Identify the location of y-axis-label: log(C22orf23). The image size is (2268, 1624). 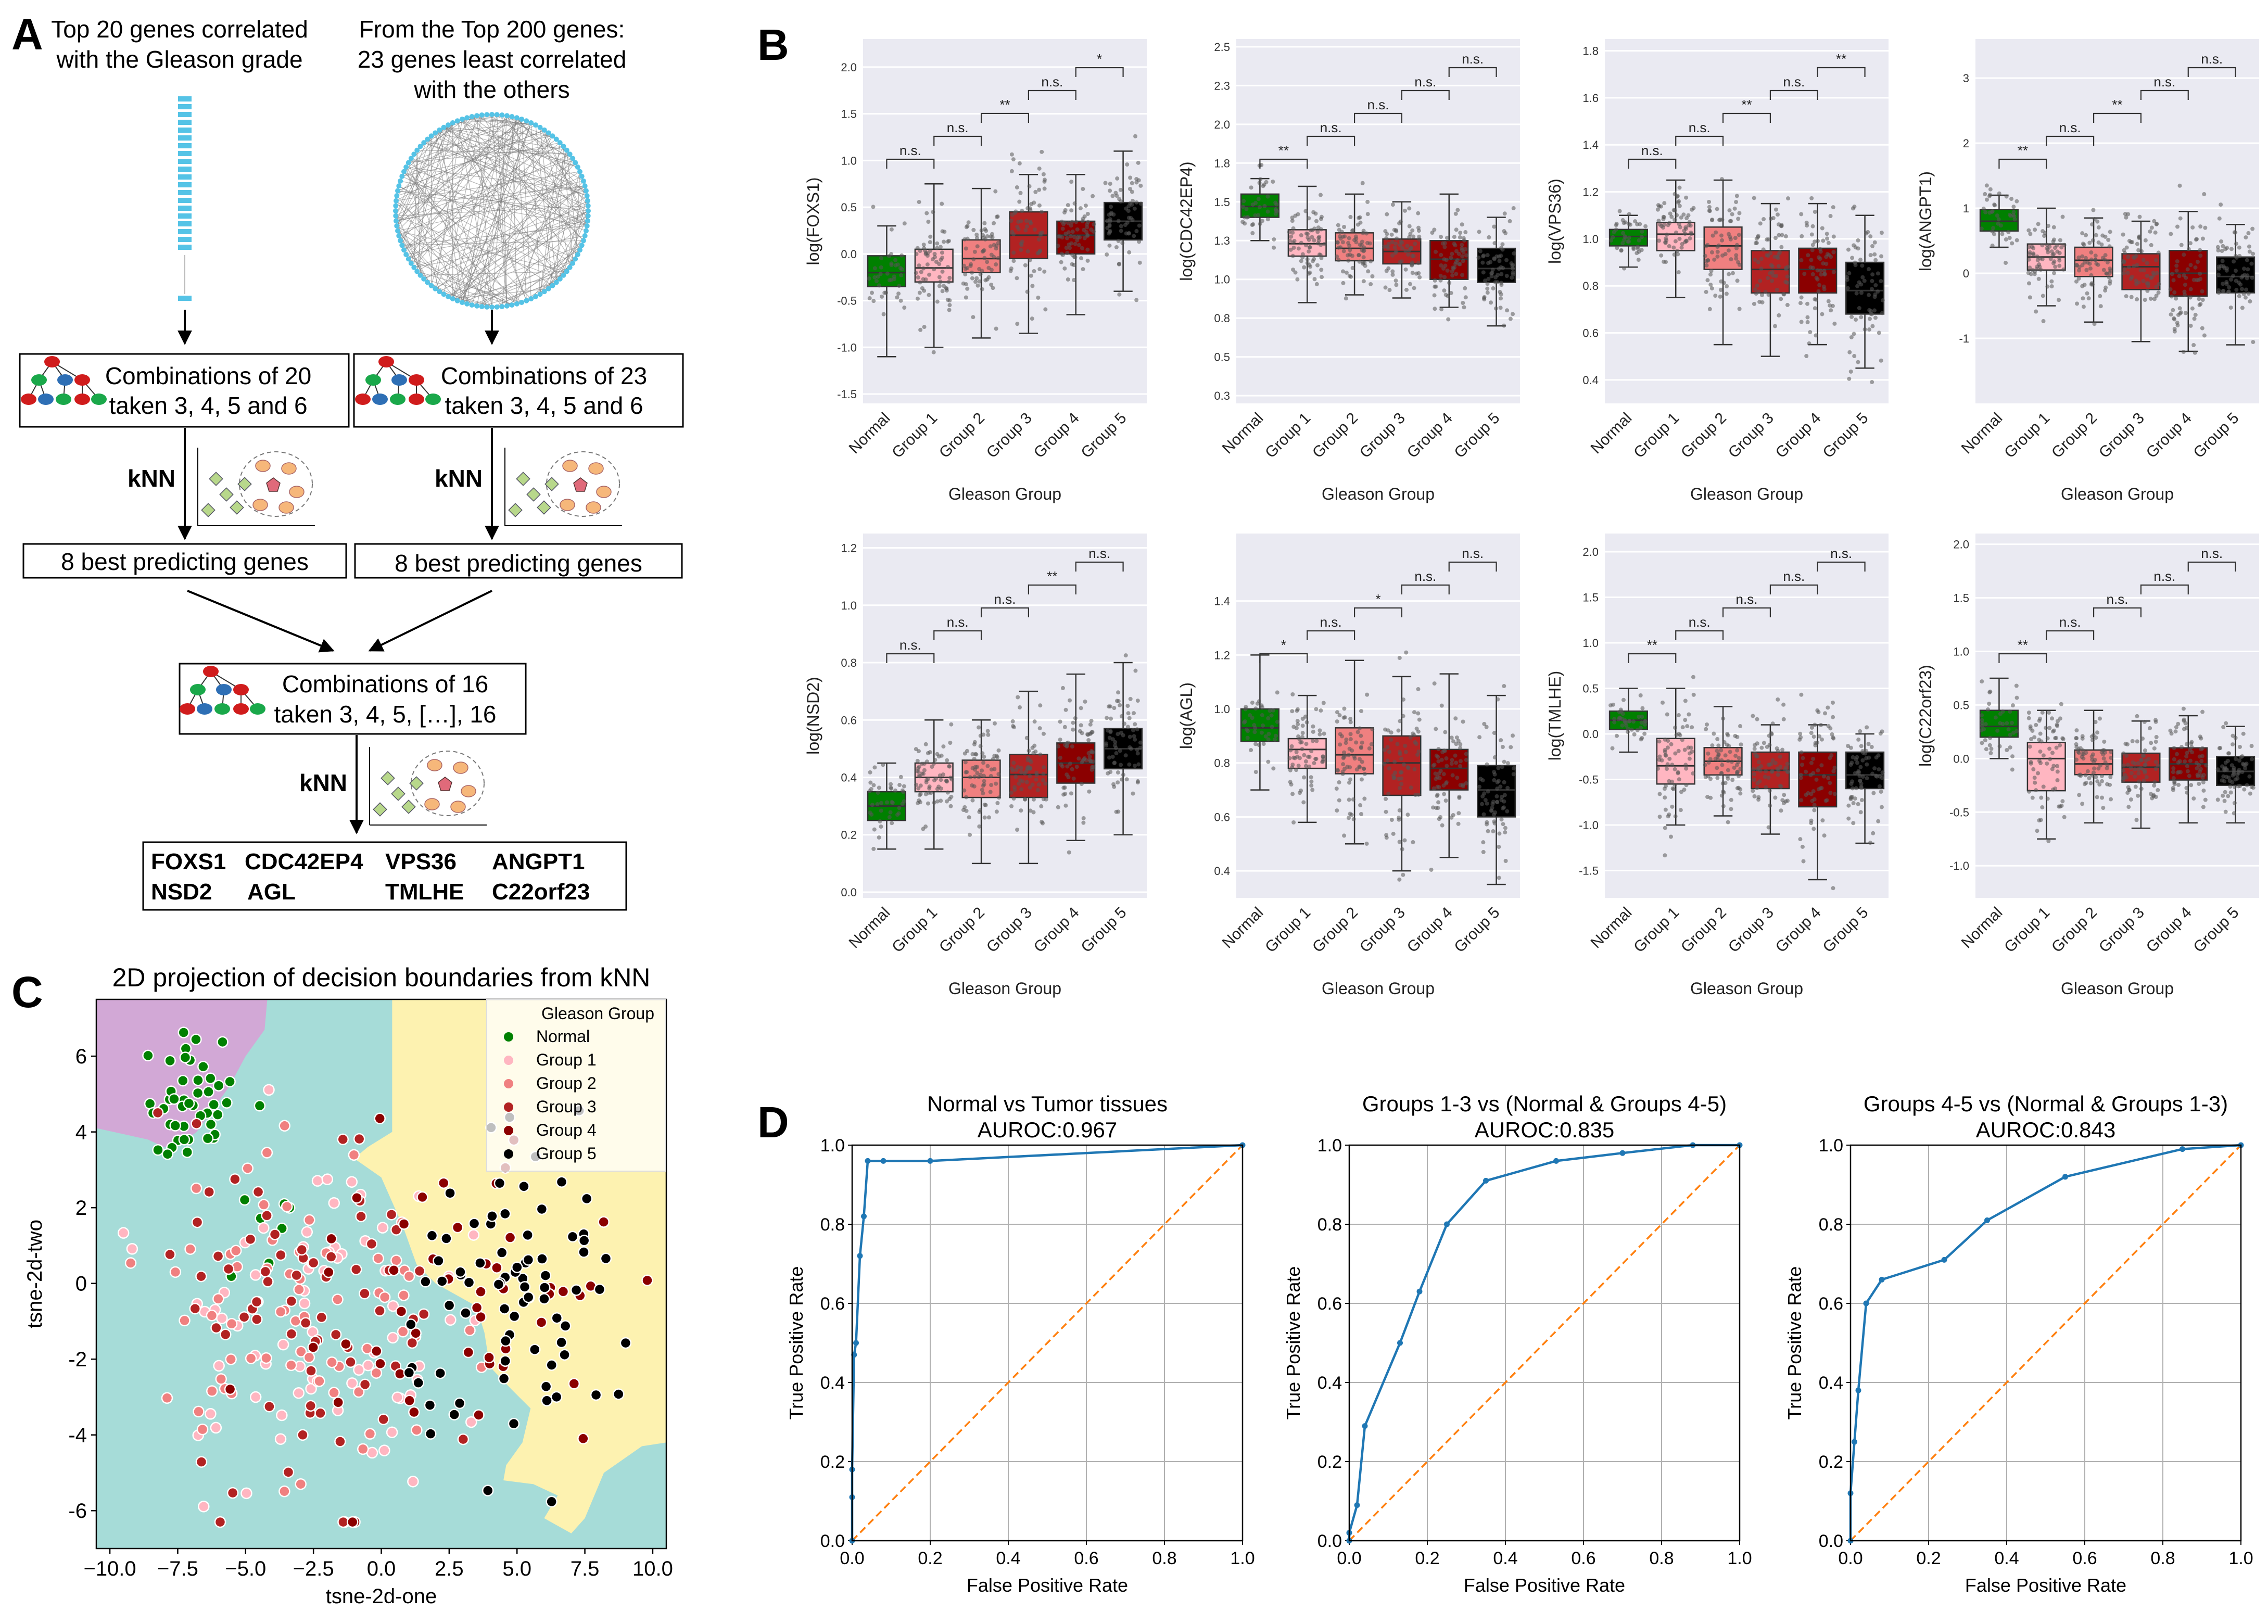
(1925, 716).